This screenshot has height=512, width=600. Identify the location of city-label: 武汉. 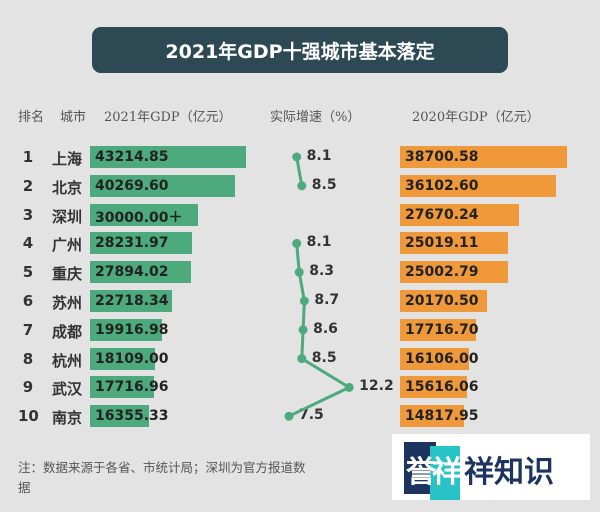
(67, 389).